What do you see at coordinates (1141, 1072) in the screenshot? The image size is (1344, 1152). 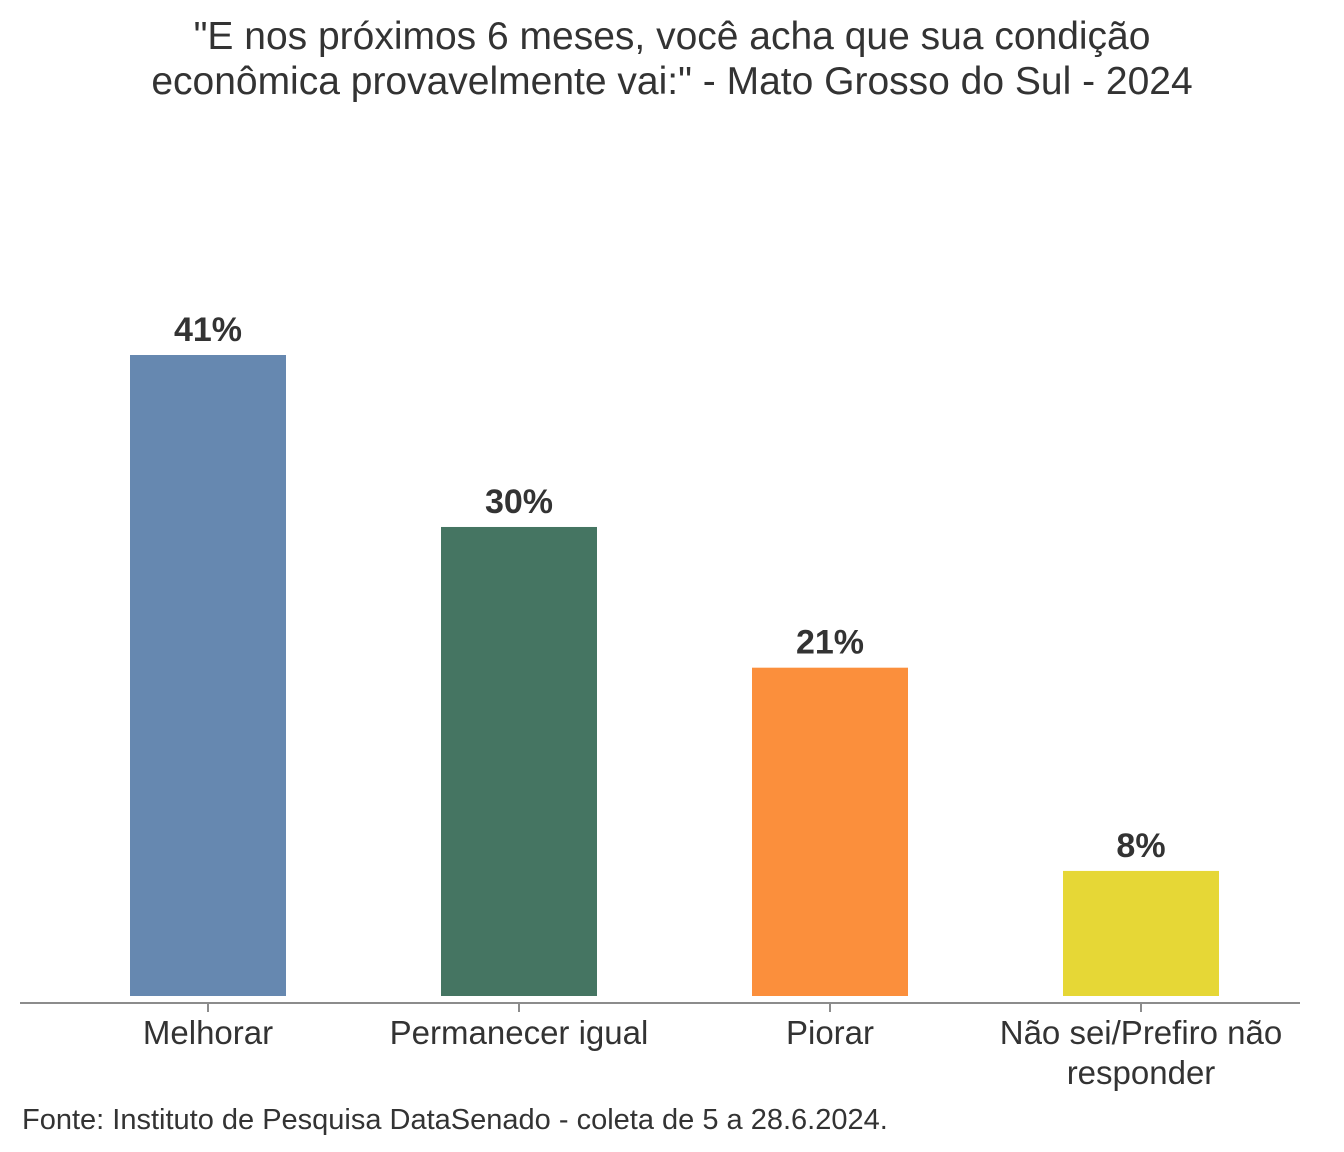 I see `x-tick-label-4-line-2: responder` at bounding box center [1141, 1072].